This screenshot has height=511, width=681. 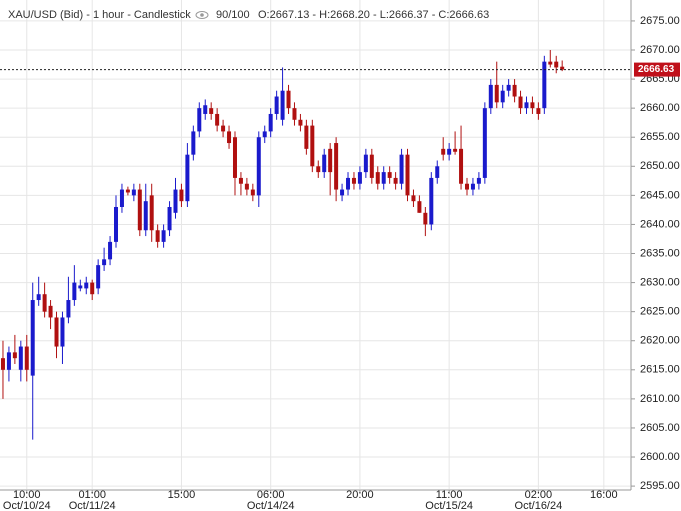 What do you see at coordinates (288, 15) in the screenshot?
I see `ohlc-value: O:2667.13 -` at bounding box center [288, 15].